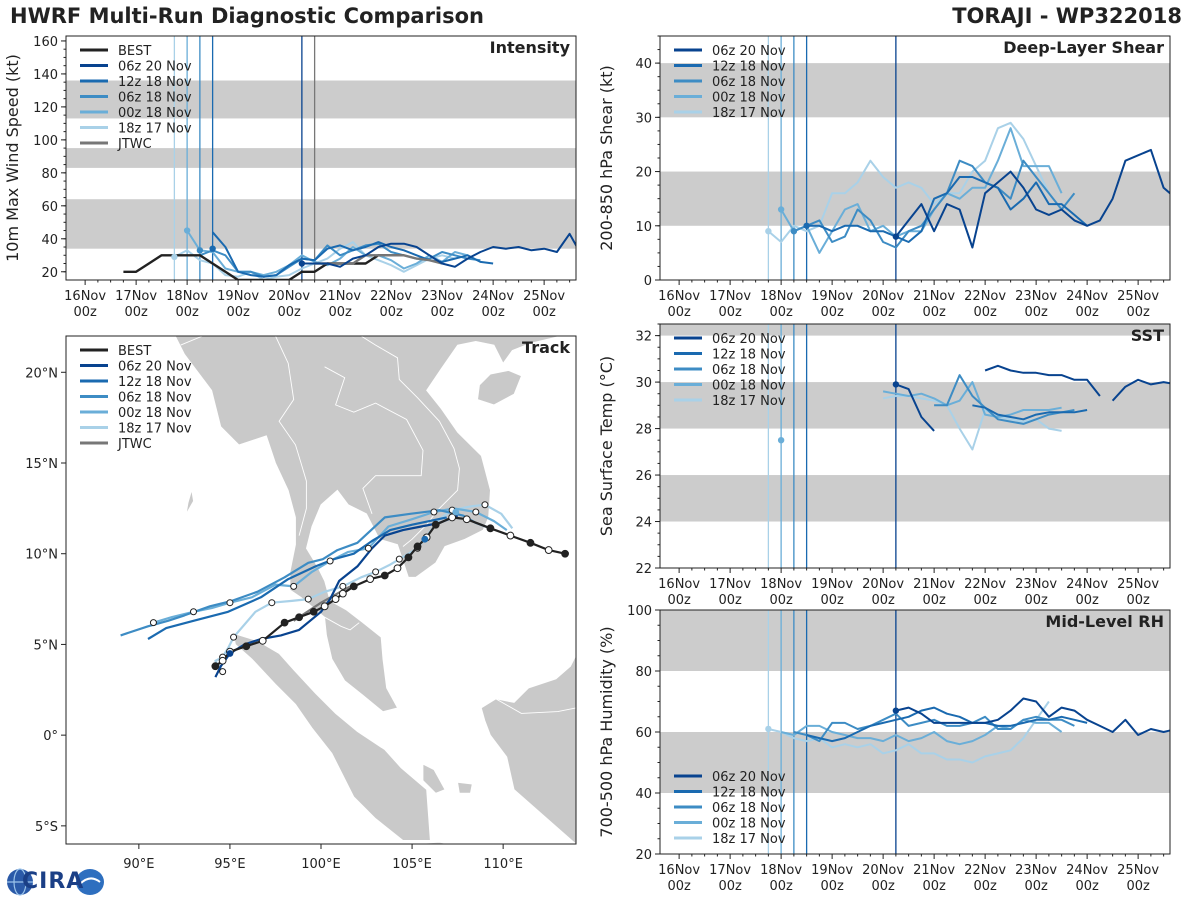 The width and height of the screenshot is (1200, 902). Describe the element at coordinates (794, 231) in the screenshot. I see `shear-init-marker-r06z18` at that location.